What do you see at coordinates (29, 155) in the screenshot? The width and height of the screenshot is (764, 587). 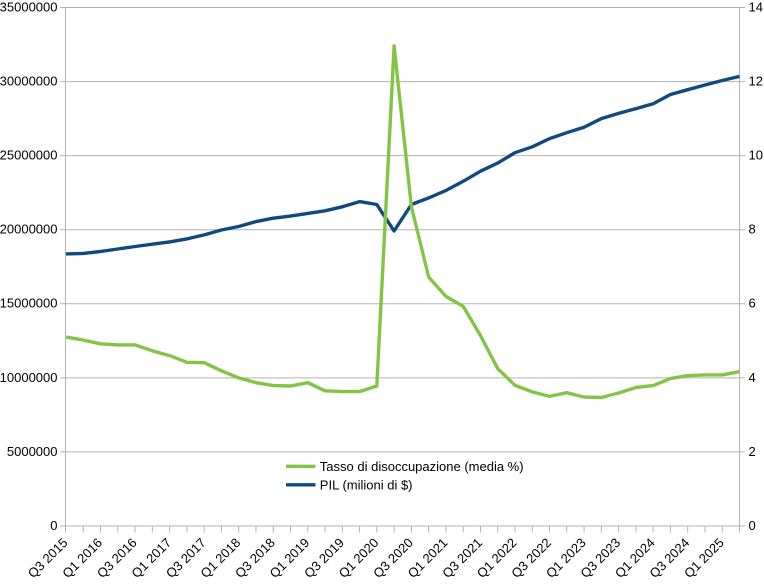 I see `svg-text: 25000000` at bounding box center [29, 155].